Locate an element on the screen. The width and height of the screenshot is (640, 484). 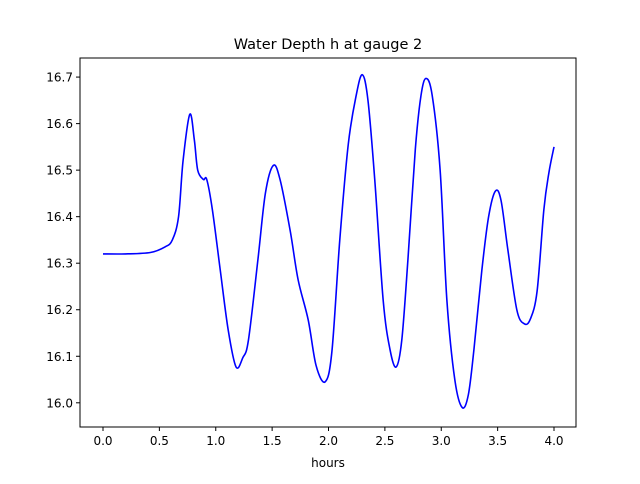
y-tick-label: 16.1 is located at coordinates (59, 357).